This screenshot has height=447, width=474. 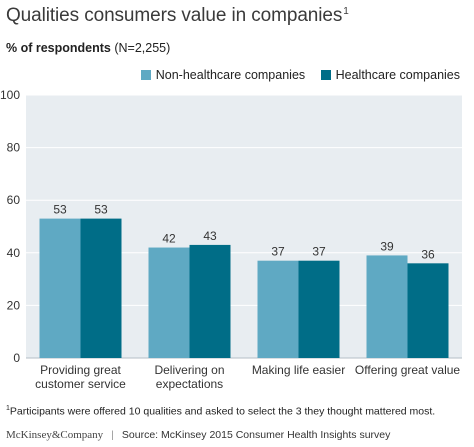 I want to click on data-label-series1-cat2: 37, so click(x=319, y=252).